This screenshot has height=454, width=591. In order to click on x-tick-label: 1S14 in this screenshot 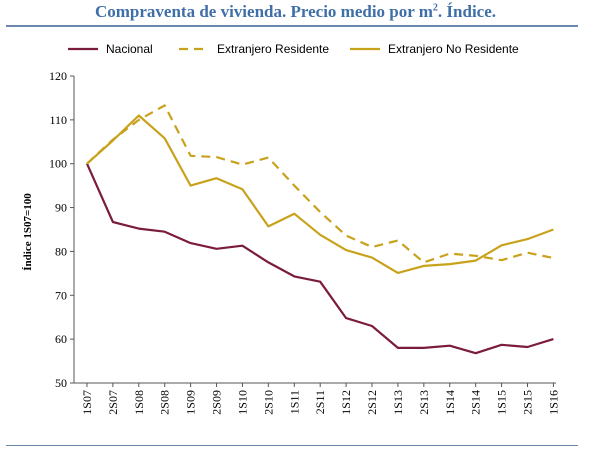, I will do `click(450, 402)`.